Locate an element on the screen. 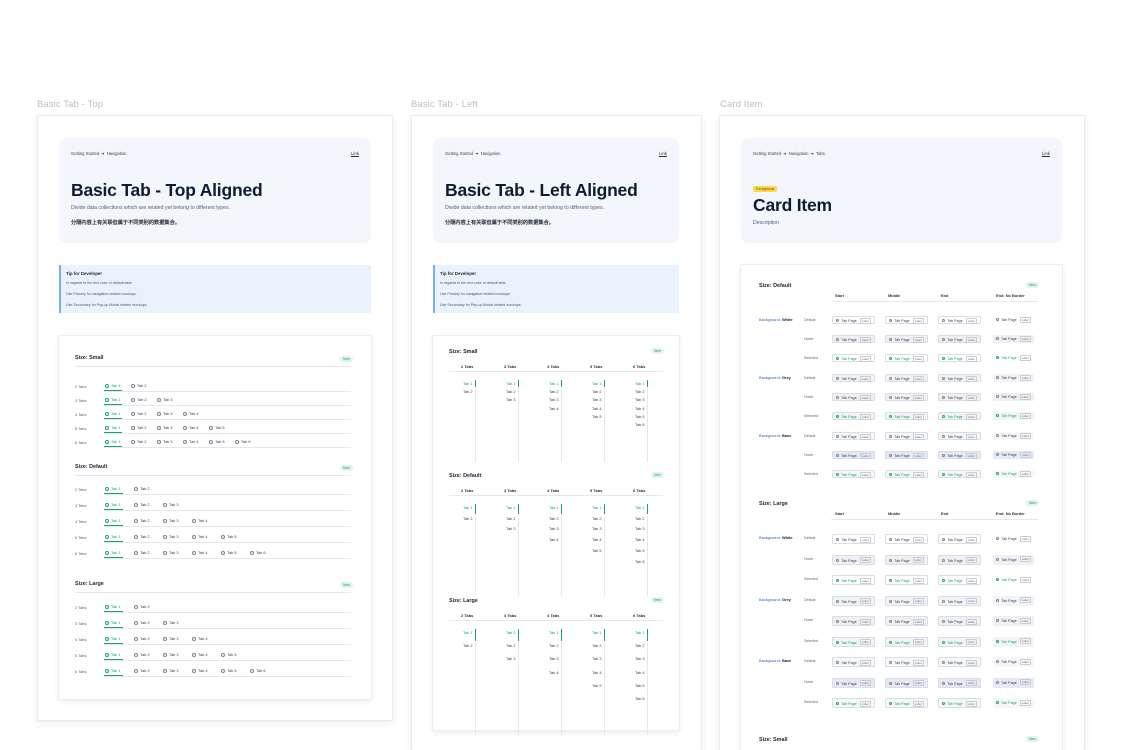  crumb-tabs: Tabs is located at coordinates (820, 153).